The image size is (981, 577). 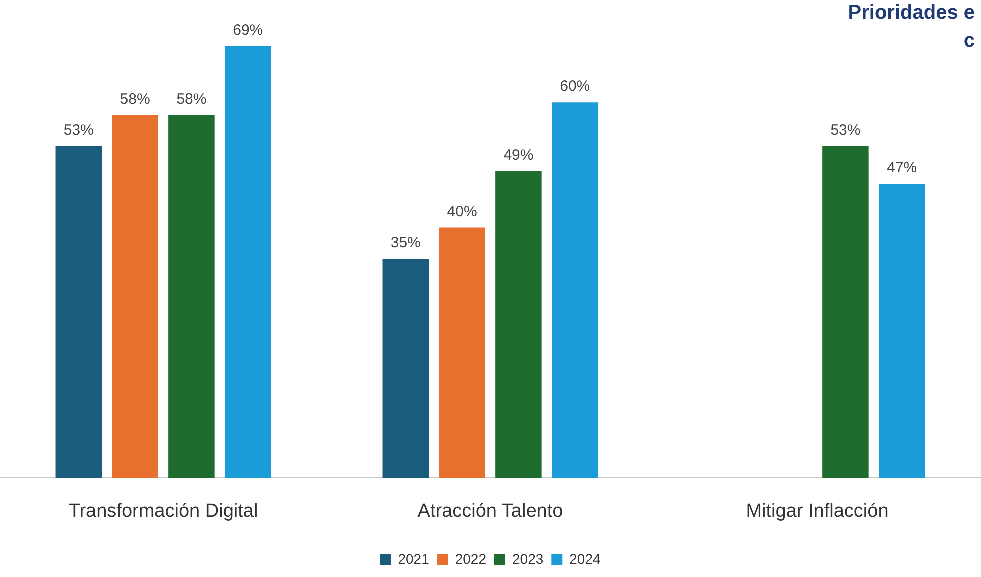 I want to click on data-label: 69%, so click(x=248, y=30).